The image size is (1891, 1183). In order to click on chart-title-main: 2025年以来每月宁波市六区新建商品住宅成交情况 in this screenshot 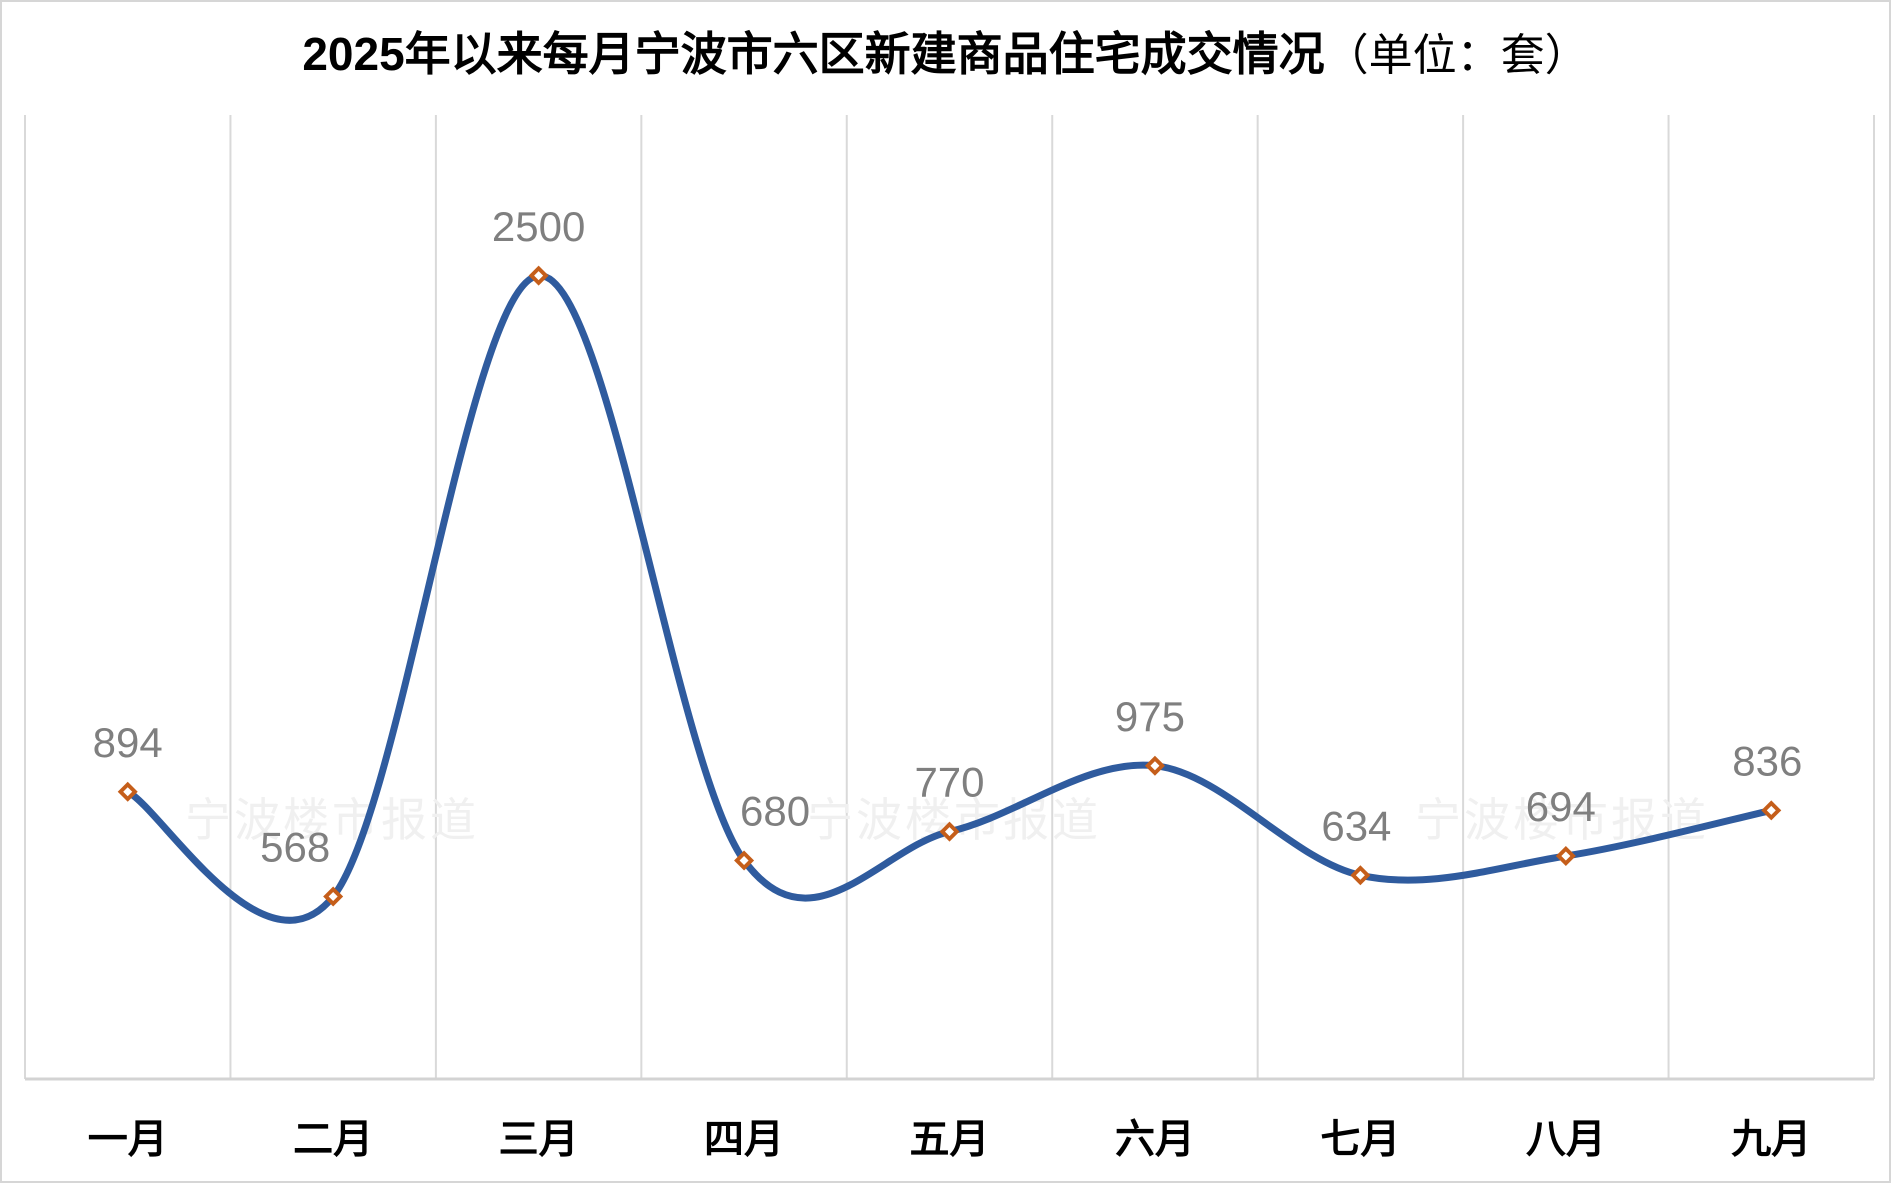, I will do `click(813, 54)`.